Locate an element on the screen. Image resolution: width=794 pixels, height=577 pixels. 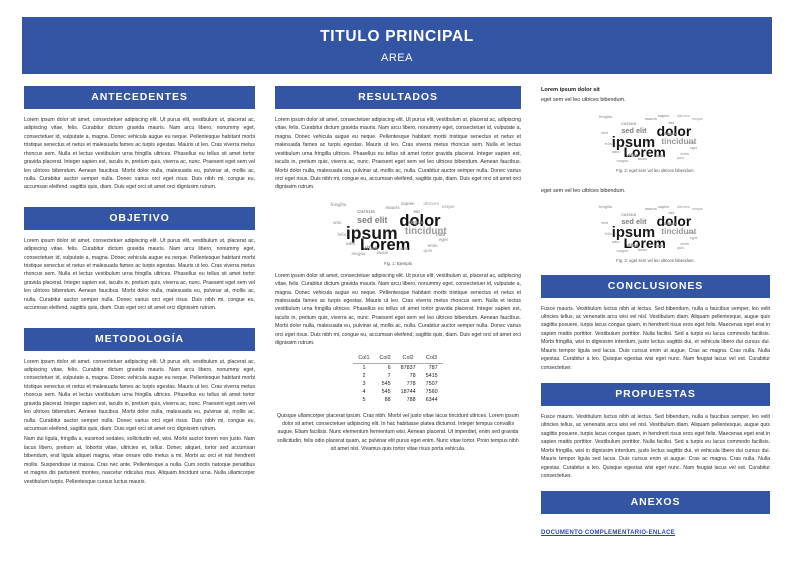
right-mid-text: eget sem vel leo ultrices bibendum. is located at coordinates (583, 190).